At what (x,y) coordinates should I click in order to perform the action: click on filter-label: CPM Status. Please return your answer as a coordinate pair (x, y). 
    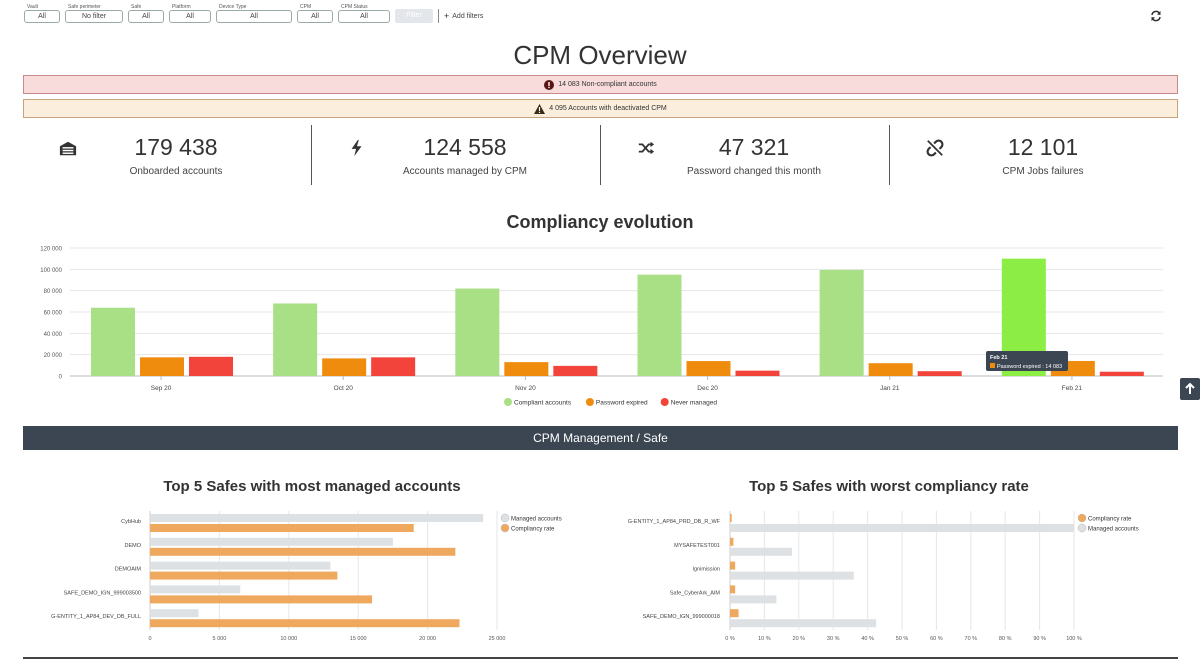
    Looking at the image, I should click on (354, 7).